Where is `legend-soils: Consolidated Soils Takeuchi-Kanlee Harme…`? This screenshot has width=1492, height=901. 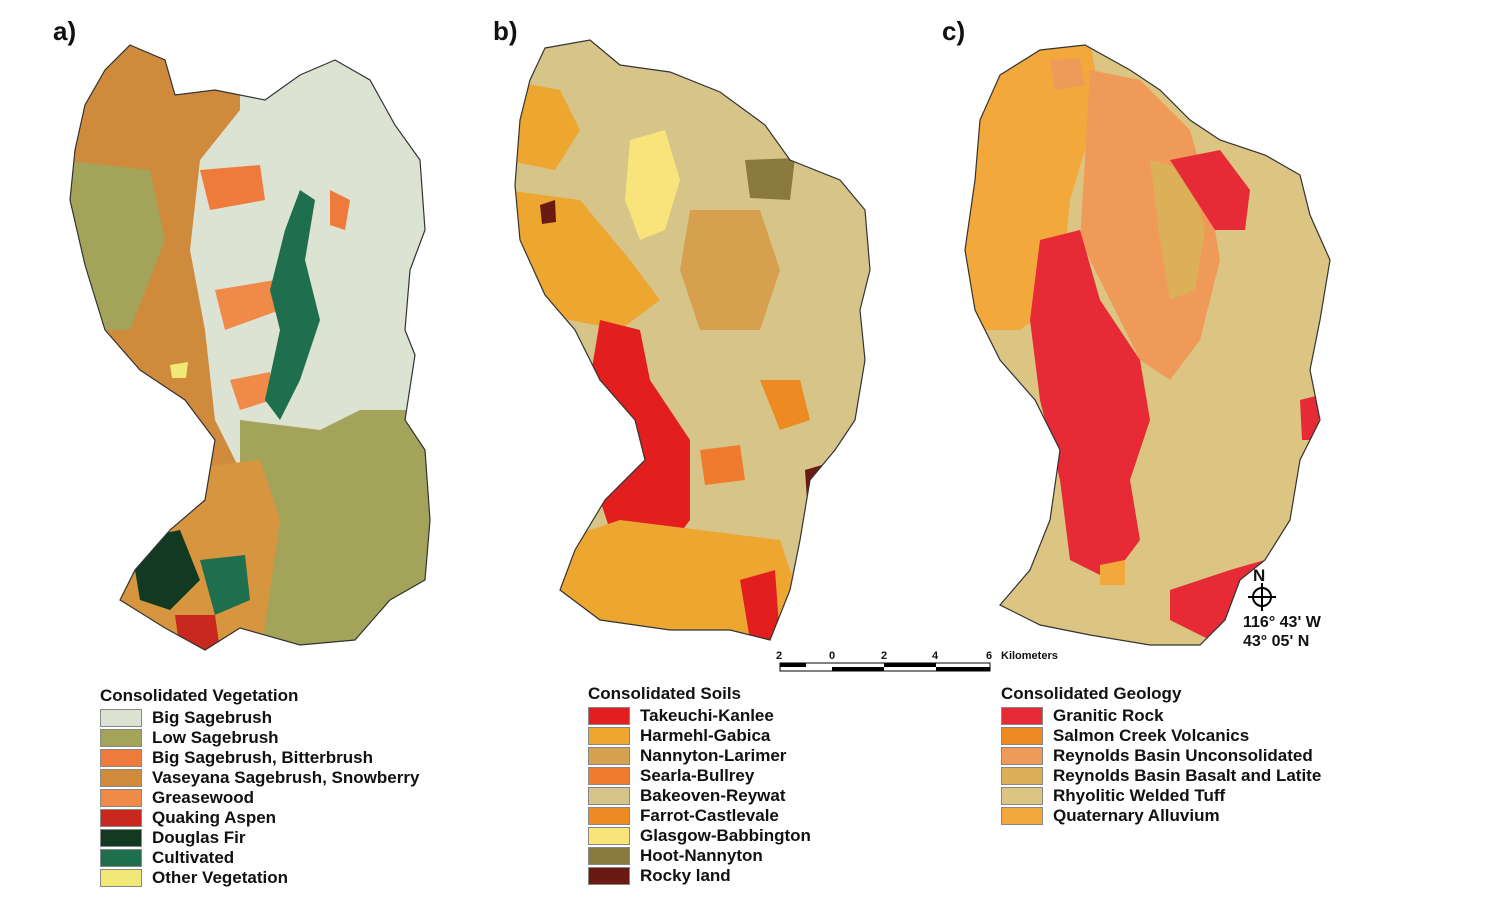 legend-soils: Consolidated Soils Takeuchi-Kanlee Harme… is located at coordinates (699, 785).